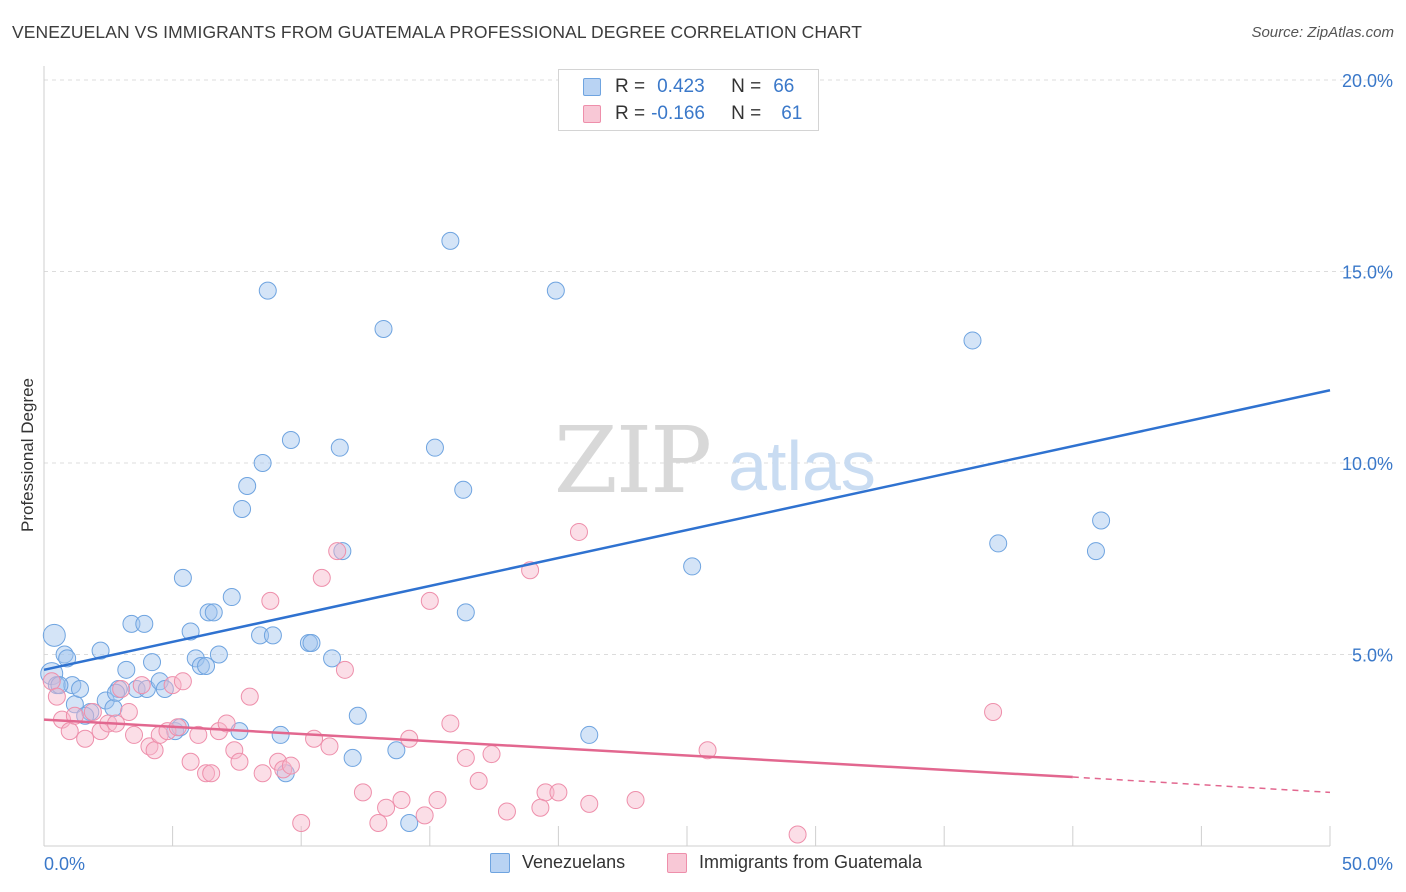 Image resolution: width=1406 pixels, height=892 pixels. Describe the element at coordinates (1367, 273) in the screenshot. I see `y-tick-label: 15.0%` at that location.